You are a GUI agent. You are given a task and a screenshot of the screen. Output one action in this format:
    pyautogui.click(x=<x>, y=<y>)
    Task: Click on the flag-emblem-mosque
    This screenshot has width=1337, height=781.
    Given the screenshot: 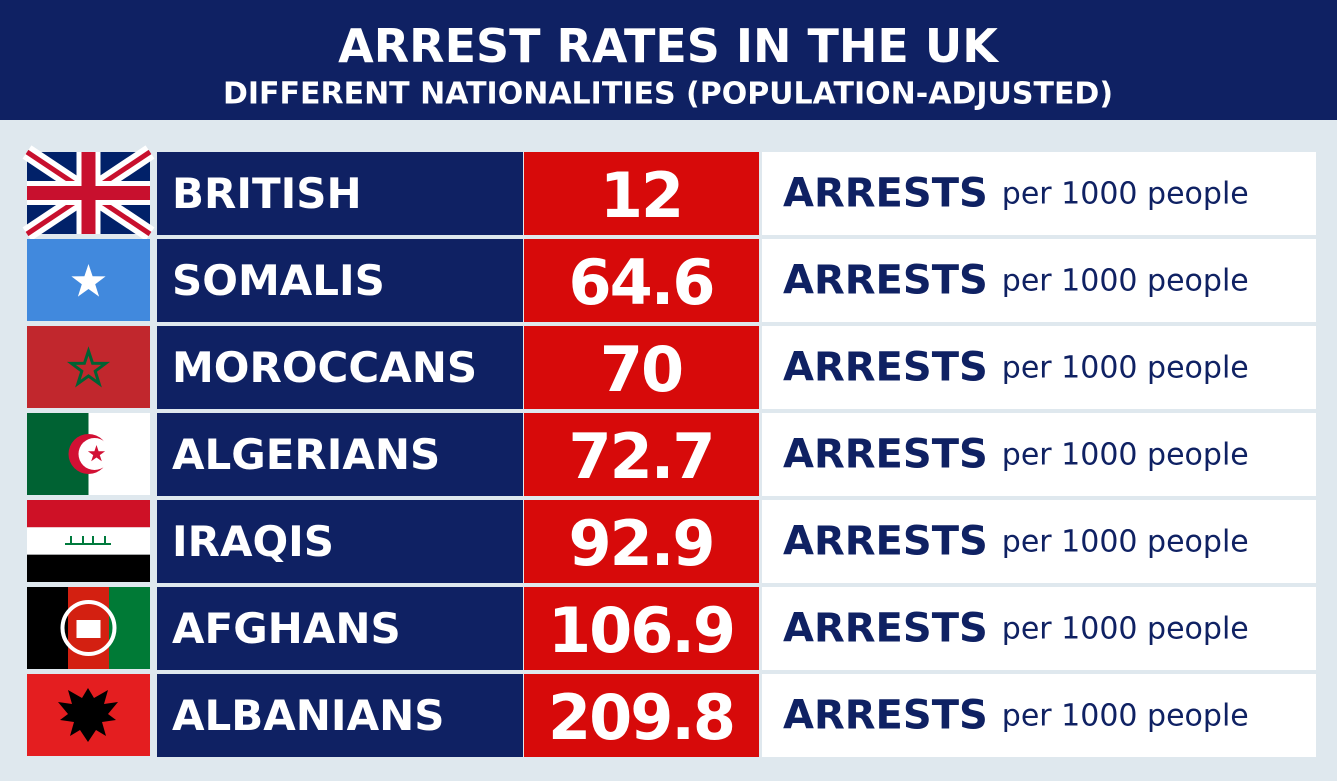 What is the action you would take?
    pyautogui.click(x=88, y=629)
    